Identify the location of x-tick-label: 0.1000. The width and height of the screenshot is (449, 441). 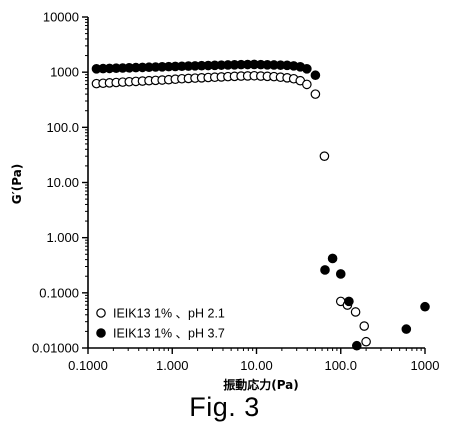
(88, 365).